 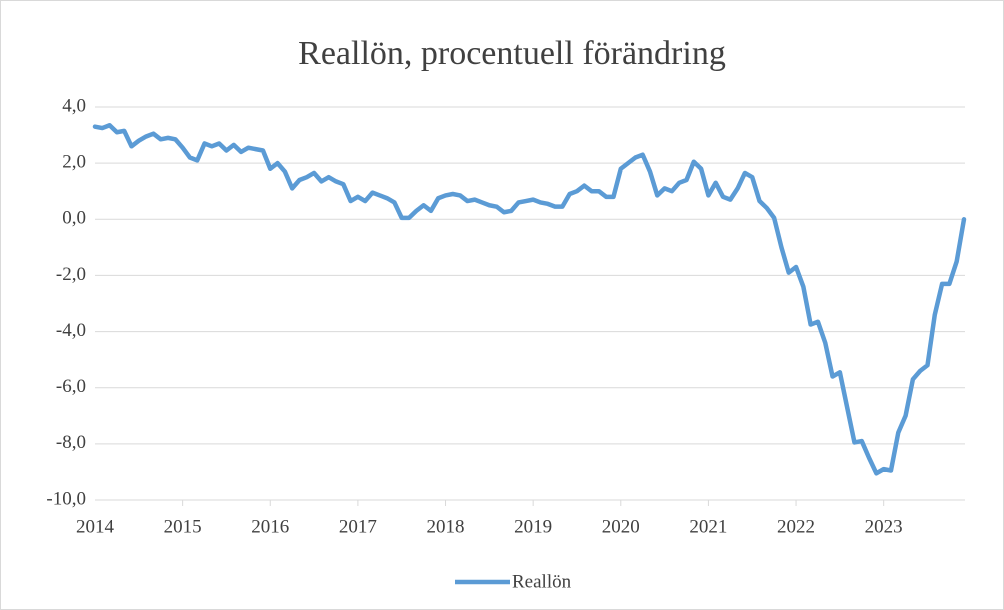 I want to click on x-tick-label: 2014, so click(x=95, y=526).